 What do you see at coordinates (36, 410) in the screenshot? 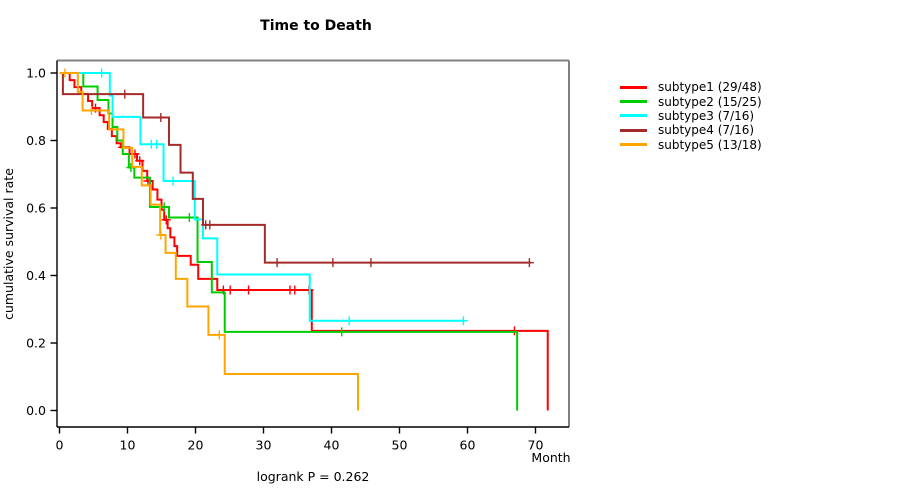
I see `y-tick-label: 0.0` at bounding box center [36, 410].